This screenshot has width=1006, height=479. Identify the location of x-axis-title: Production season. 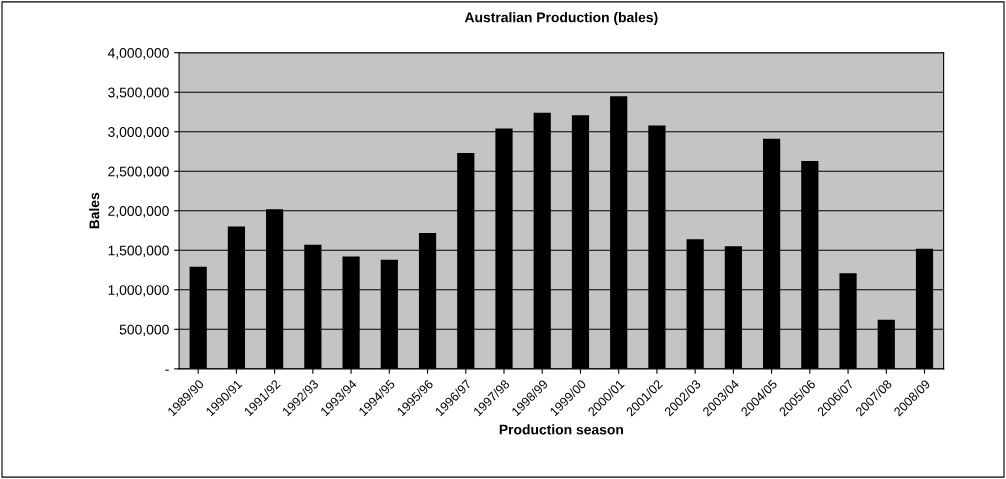
(561, 429).